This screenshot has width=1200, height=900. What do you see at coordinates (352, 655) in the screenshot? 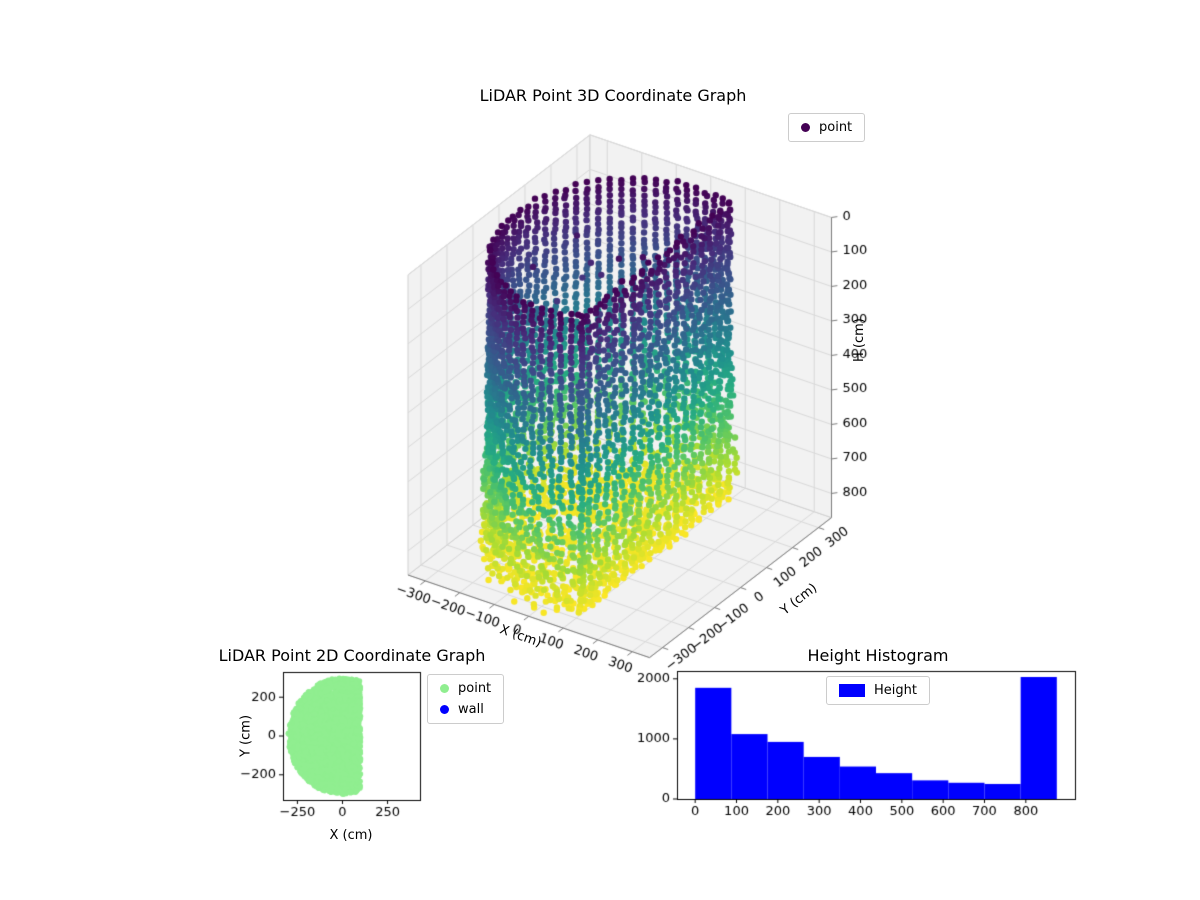
I see `plot2d-title: LiDAR Point 2D Coordinate Graph` at bounding box center [352, 655].